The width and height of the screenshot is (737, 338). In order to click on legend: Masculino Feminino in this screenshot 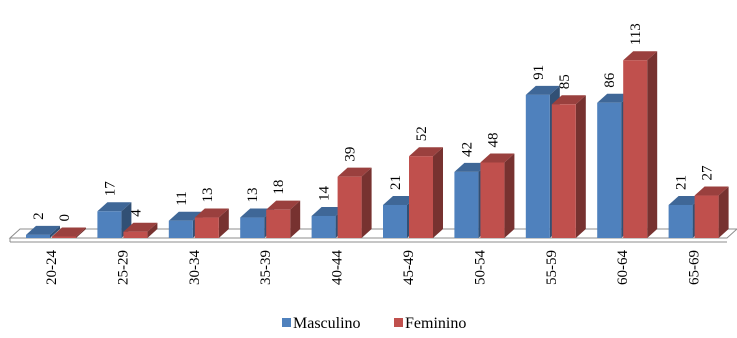, I will do `click(374, 323)`.